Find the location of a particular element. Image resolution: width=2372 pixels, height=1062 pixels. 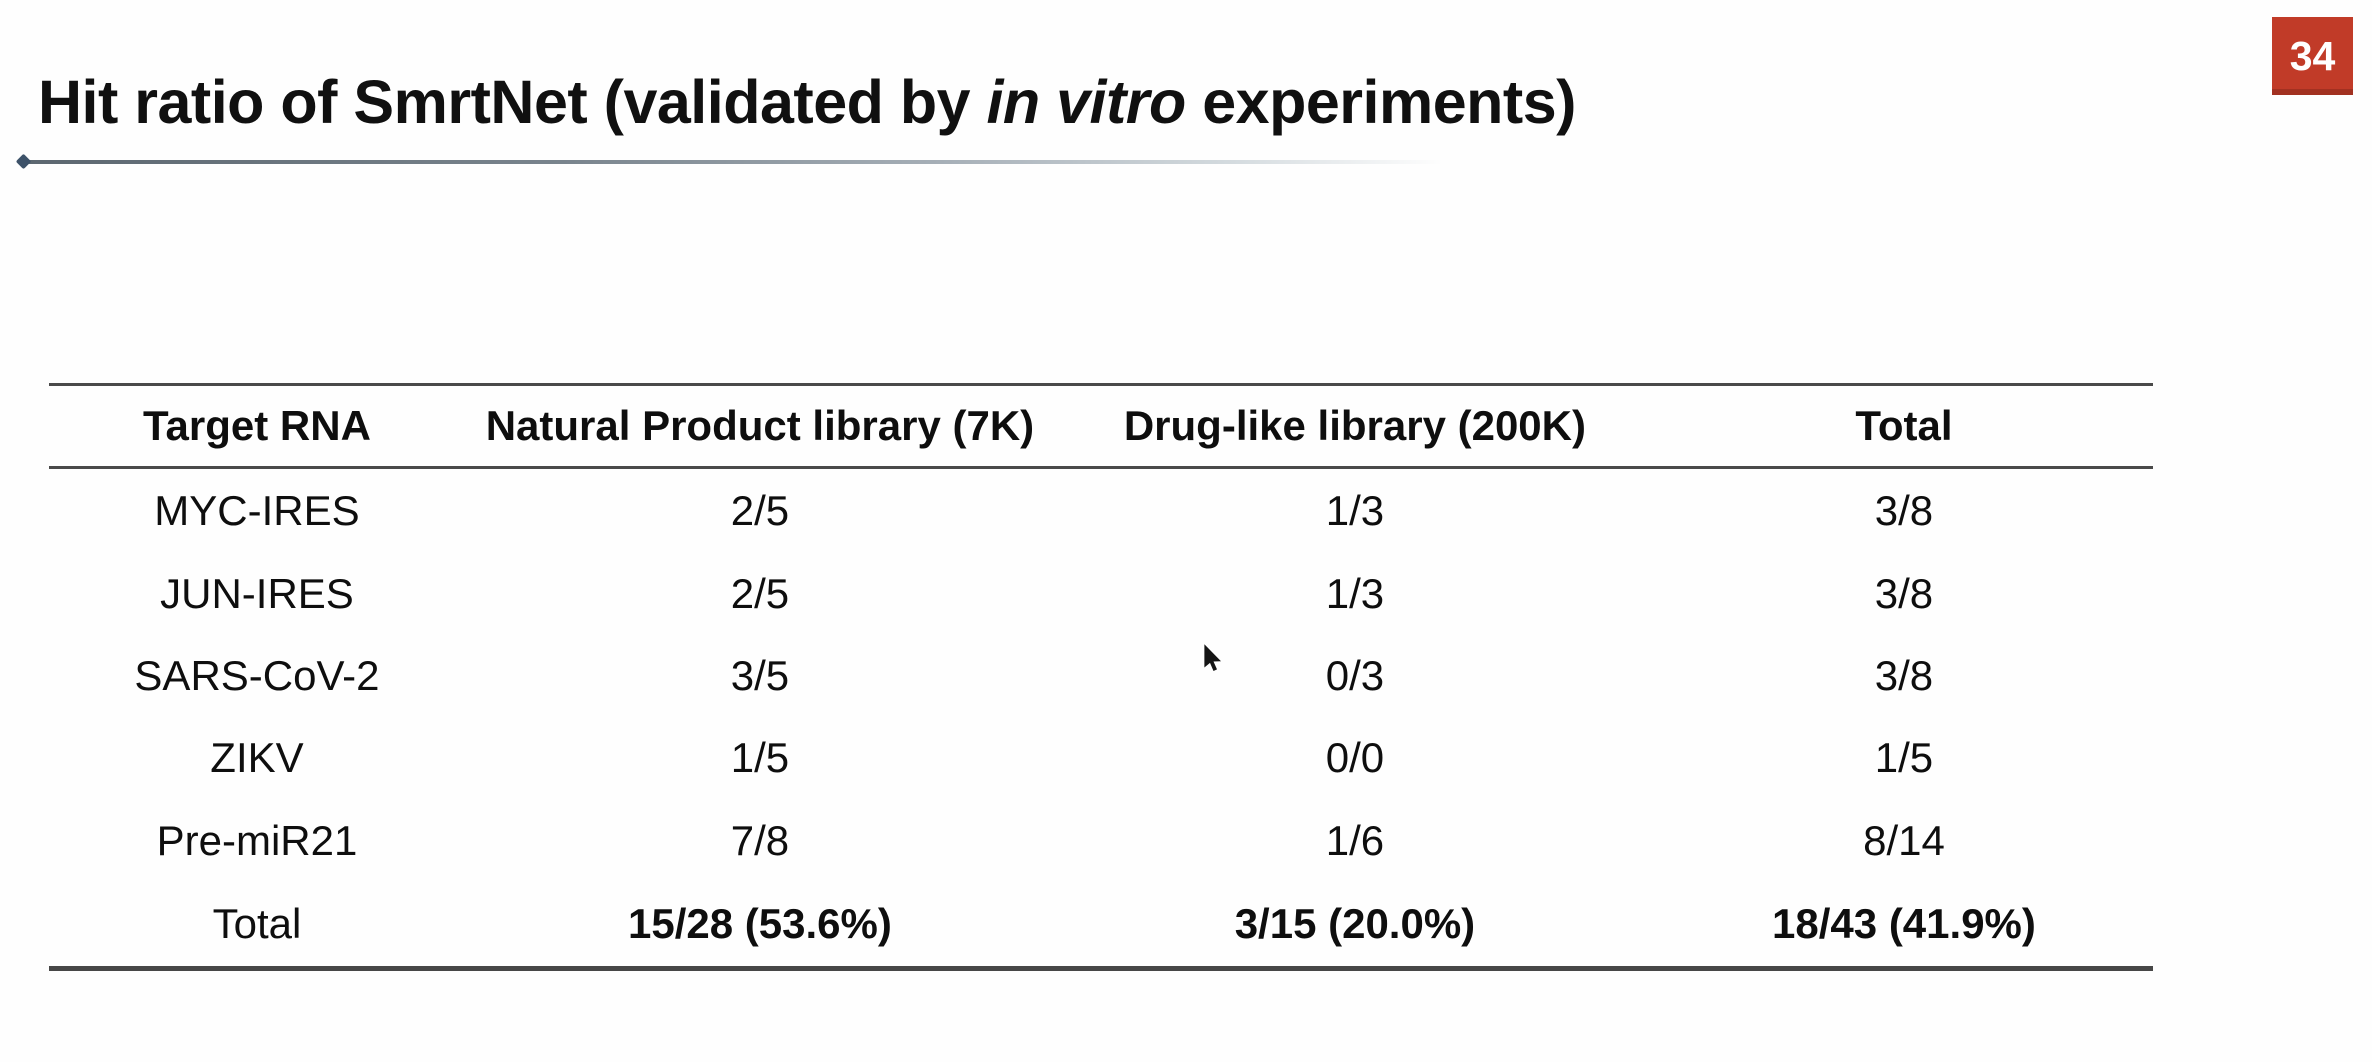

column-header-drug-like-library: Drug-like library (200K) is located at coordinates (1354, 425).